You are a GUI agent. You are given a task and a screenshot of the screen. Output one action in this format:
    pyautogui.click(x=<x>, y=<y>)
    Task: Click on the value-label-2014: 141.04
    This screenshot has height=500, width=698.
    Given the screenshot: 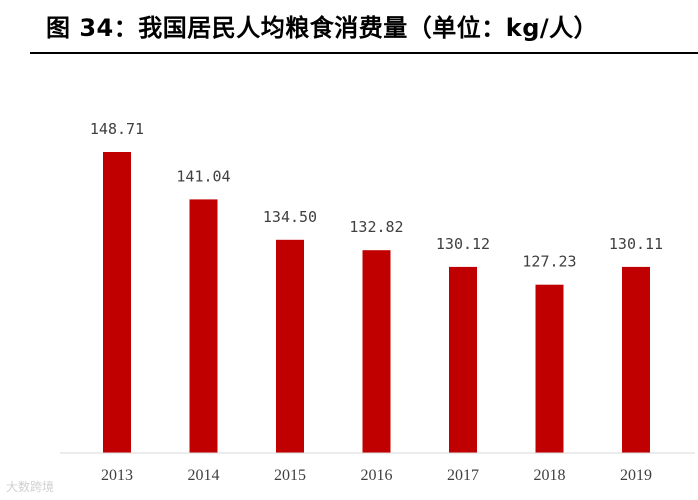 What is the action you would take?
    pyautogui.click(x=203, y=176)
    